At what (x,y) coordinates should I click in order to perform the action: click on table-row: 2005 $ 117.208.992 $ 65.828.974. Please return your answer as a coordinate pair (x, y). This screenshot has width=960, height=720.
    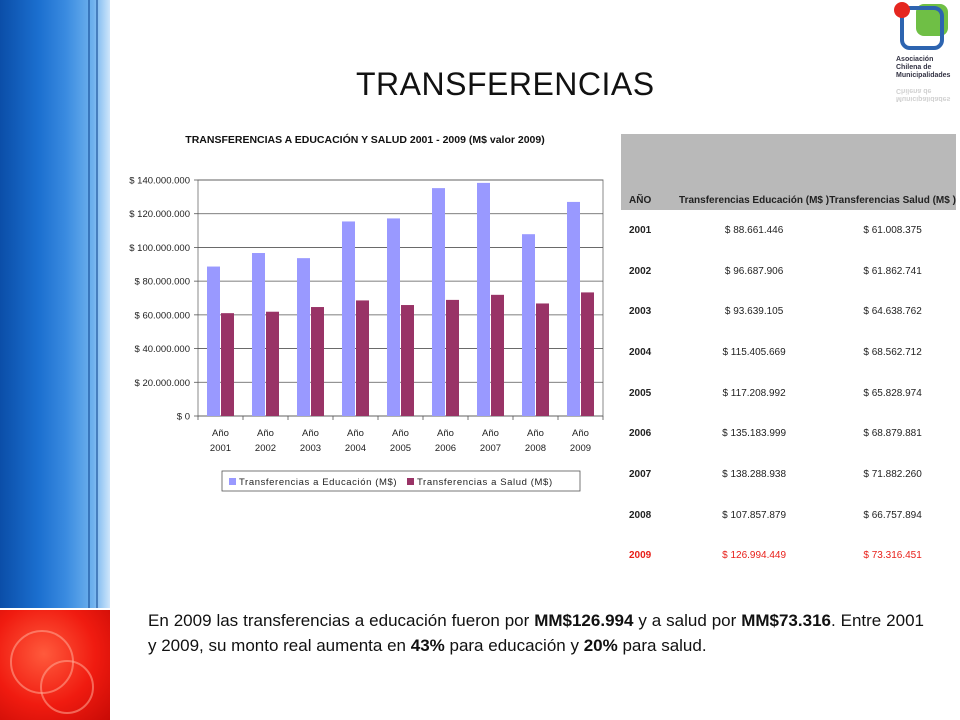
    Looking at the image, I should click on (788, 393).